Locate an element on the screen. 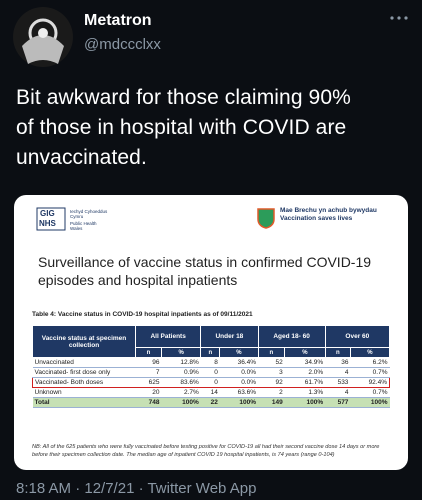  logo-org-welsh: Iechyd Cyhoeddus Cymru is located at coordinates (89, 214).